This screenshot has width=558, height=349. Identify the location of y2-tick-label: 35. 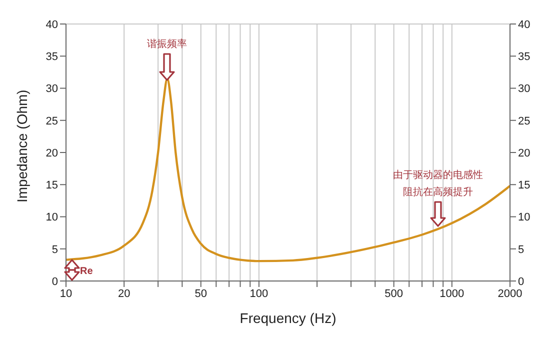
(524, 57).